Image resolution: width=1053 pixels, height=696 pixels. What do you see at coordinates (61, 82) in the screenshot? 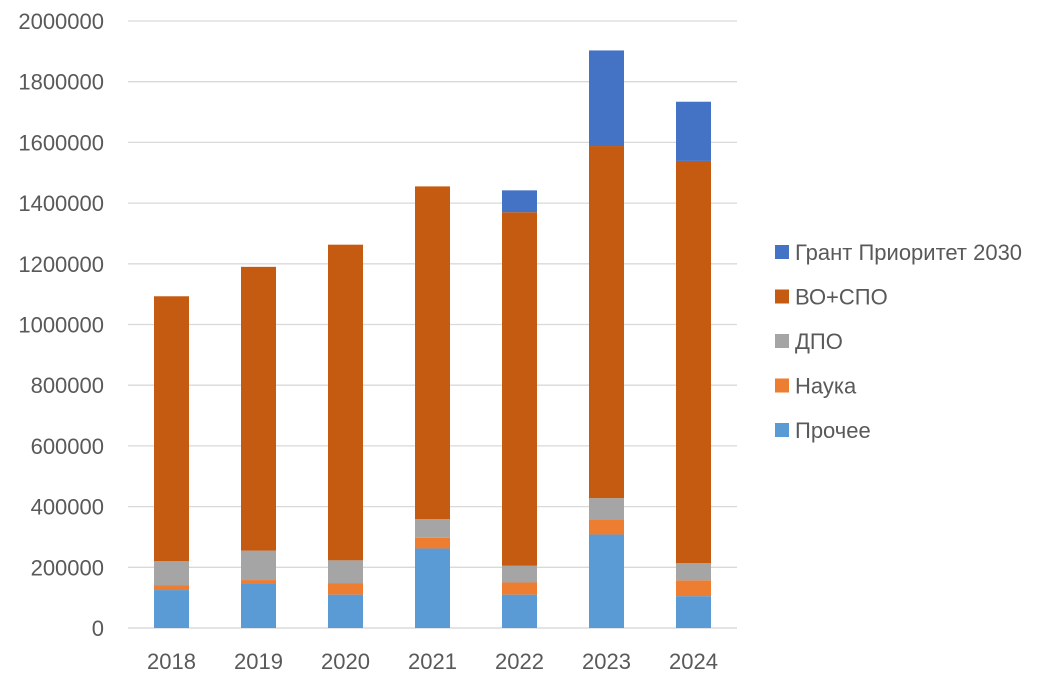
I see `y-tick-label: 1800000` at bounding box center [61, 82].